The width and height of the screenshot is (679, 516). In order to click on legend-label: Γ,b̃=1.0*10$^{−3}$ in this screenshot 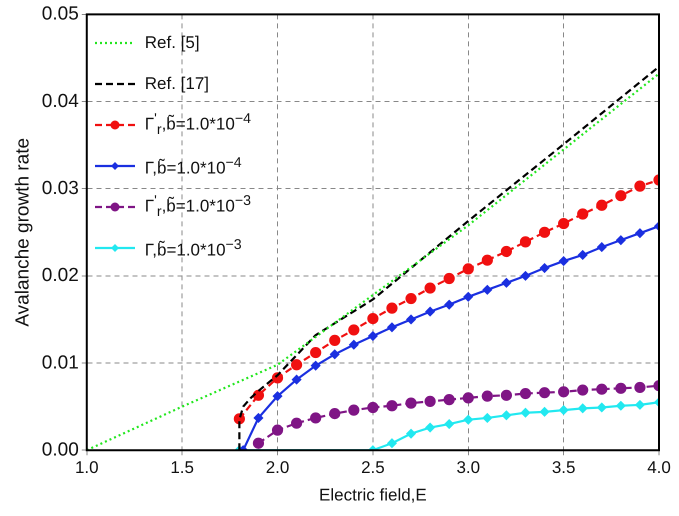, I will do `click(193, 248)`.